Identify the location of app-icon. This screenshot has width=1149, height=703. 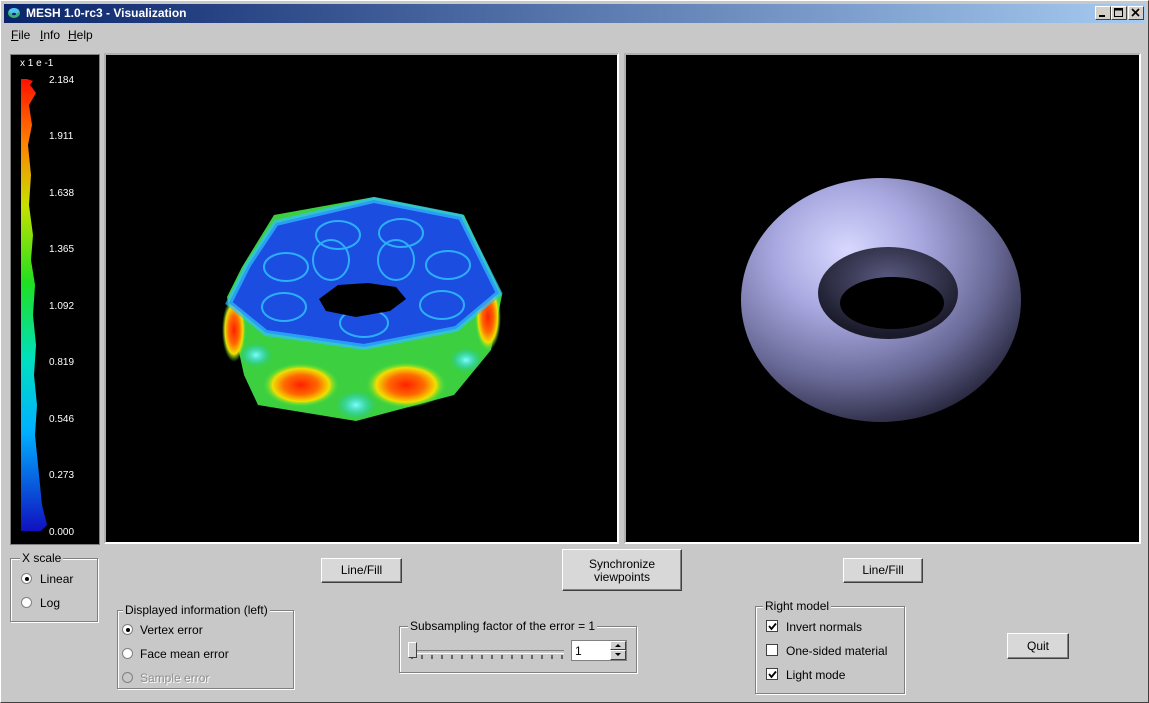
(14, 13).